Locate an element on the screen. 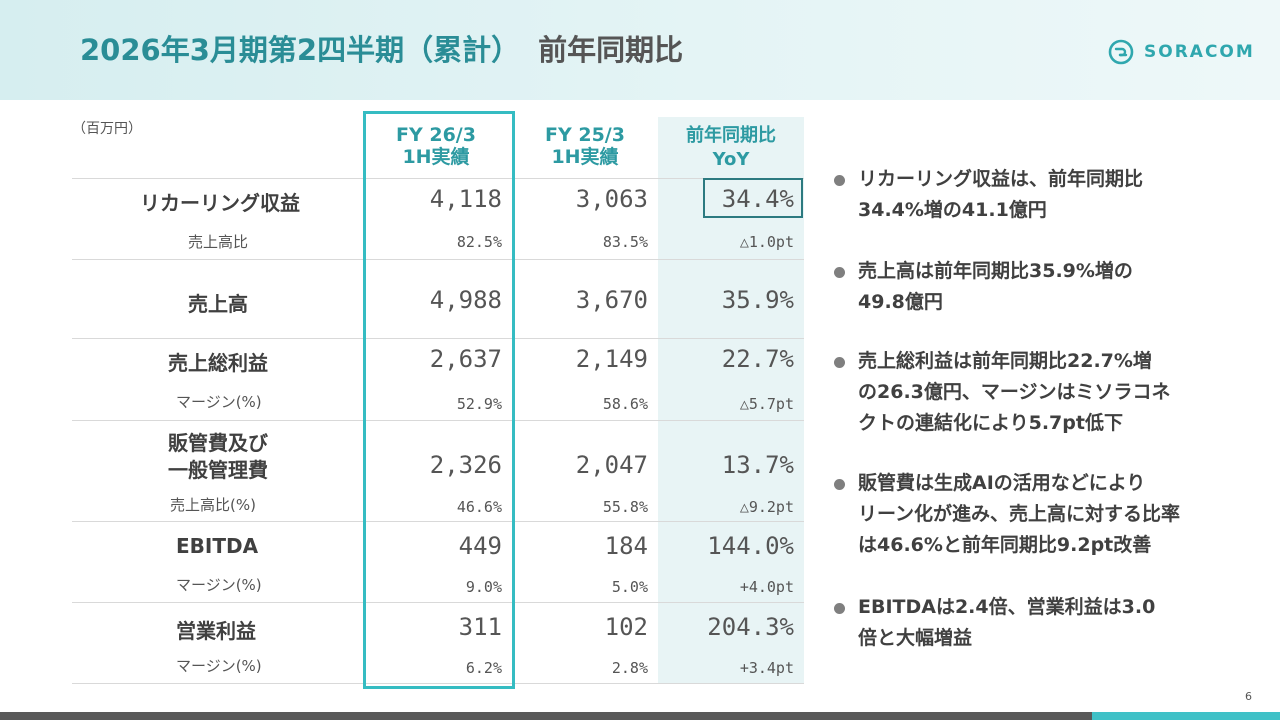  cell-yoy-ebitda: 144.0% is located at coordinates (750, 546).